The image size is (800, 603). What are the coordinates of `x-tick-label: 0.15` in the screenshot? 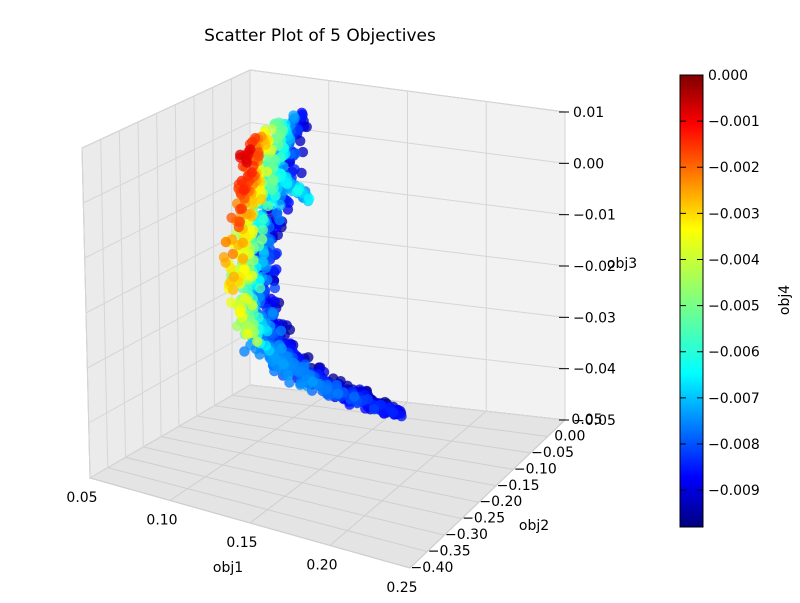 It's located at (241, 543).